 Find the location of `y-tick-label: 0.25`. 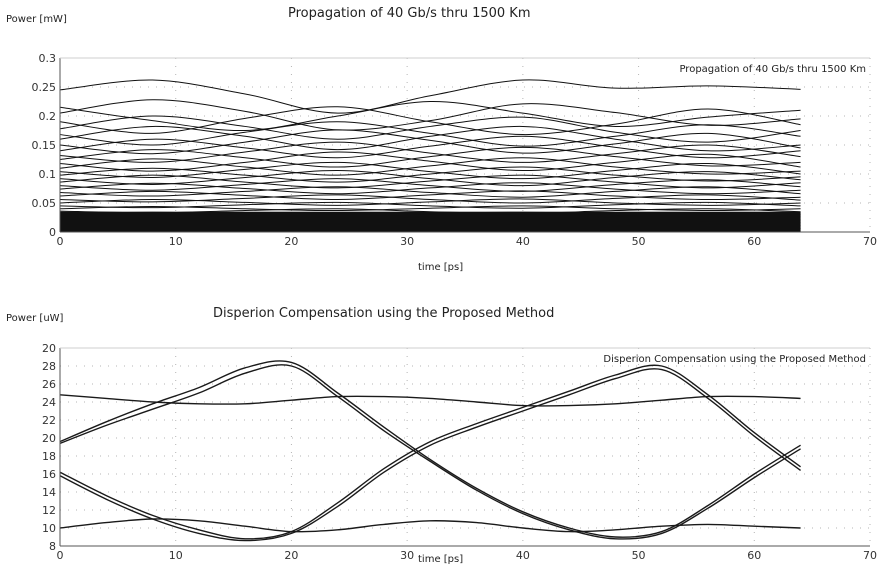

y-tick-label: 0.25 is located at coordinates (44, 87).